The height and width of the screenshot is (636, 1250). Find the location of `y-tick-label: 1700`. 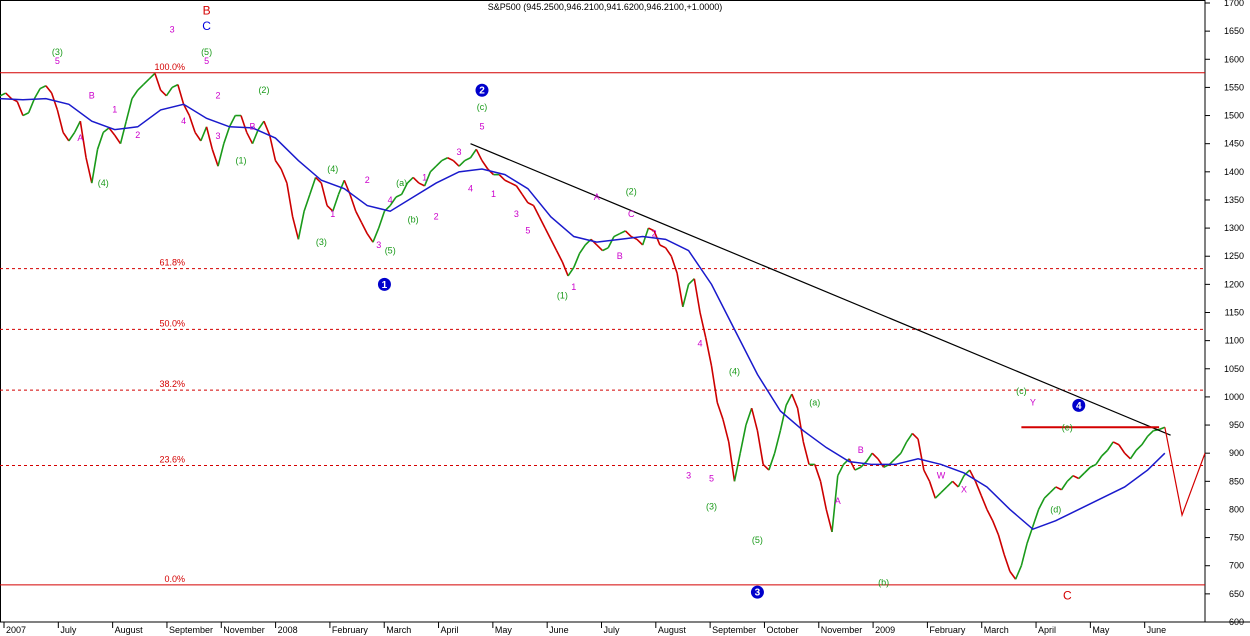

y-tick-label: 1700 is located at coordinates (1234, 4).